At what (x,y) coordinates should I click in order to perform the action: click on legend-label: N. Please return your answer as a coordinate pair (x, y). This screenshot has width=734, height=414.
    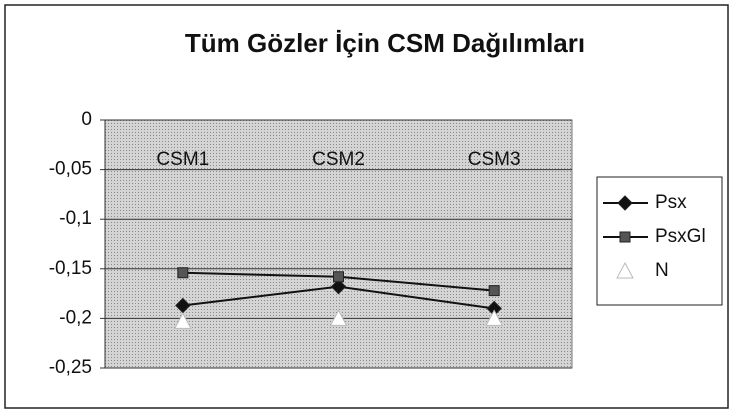
    Looking at the image, I should click on (662, 270).